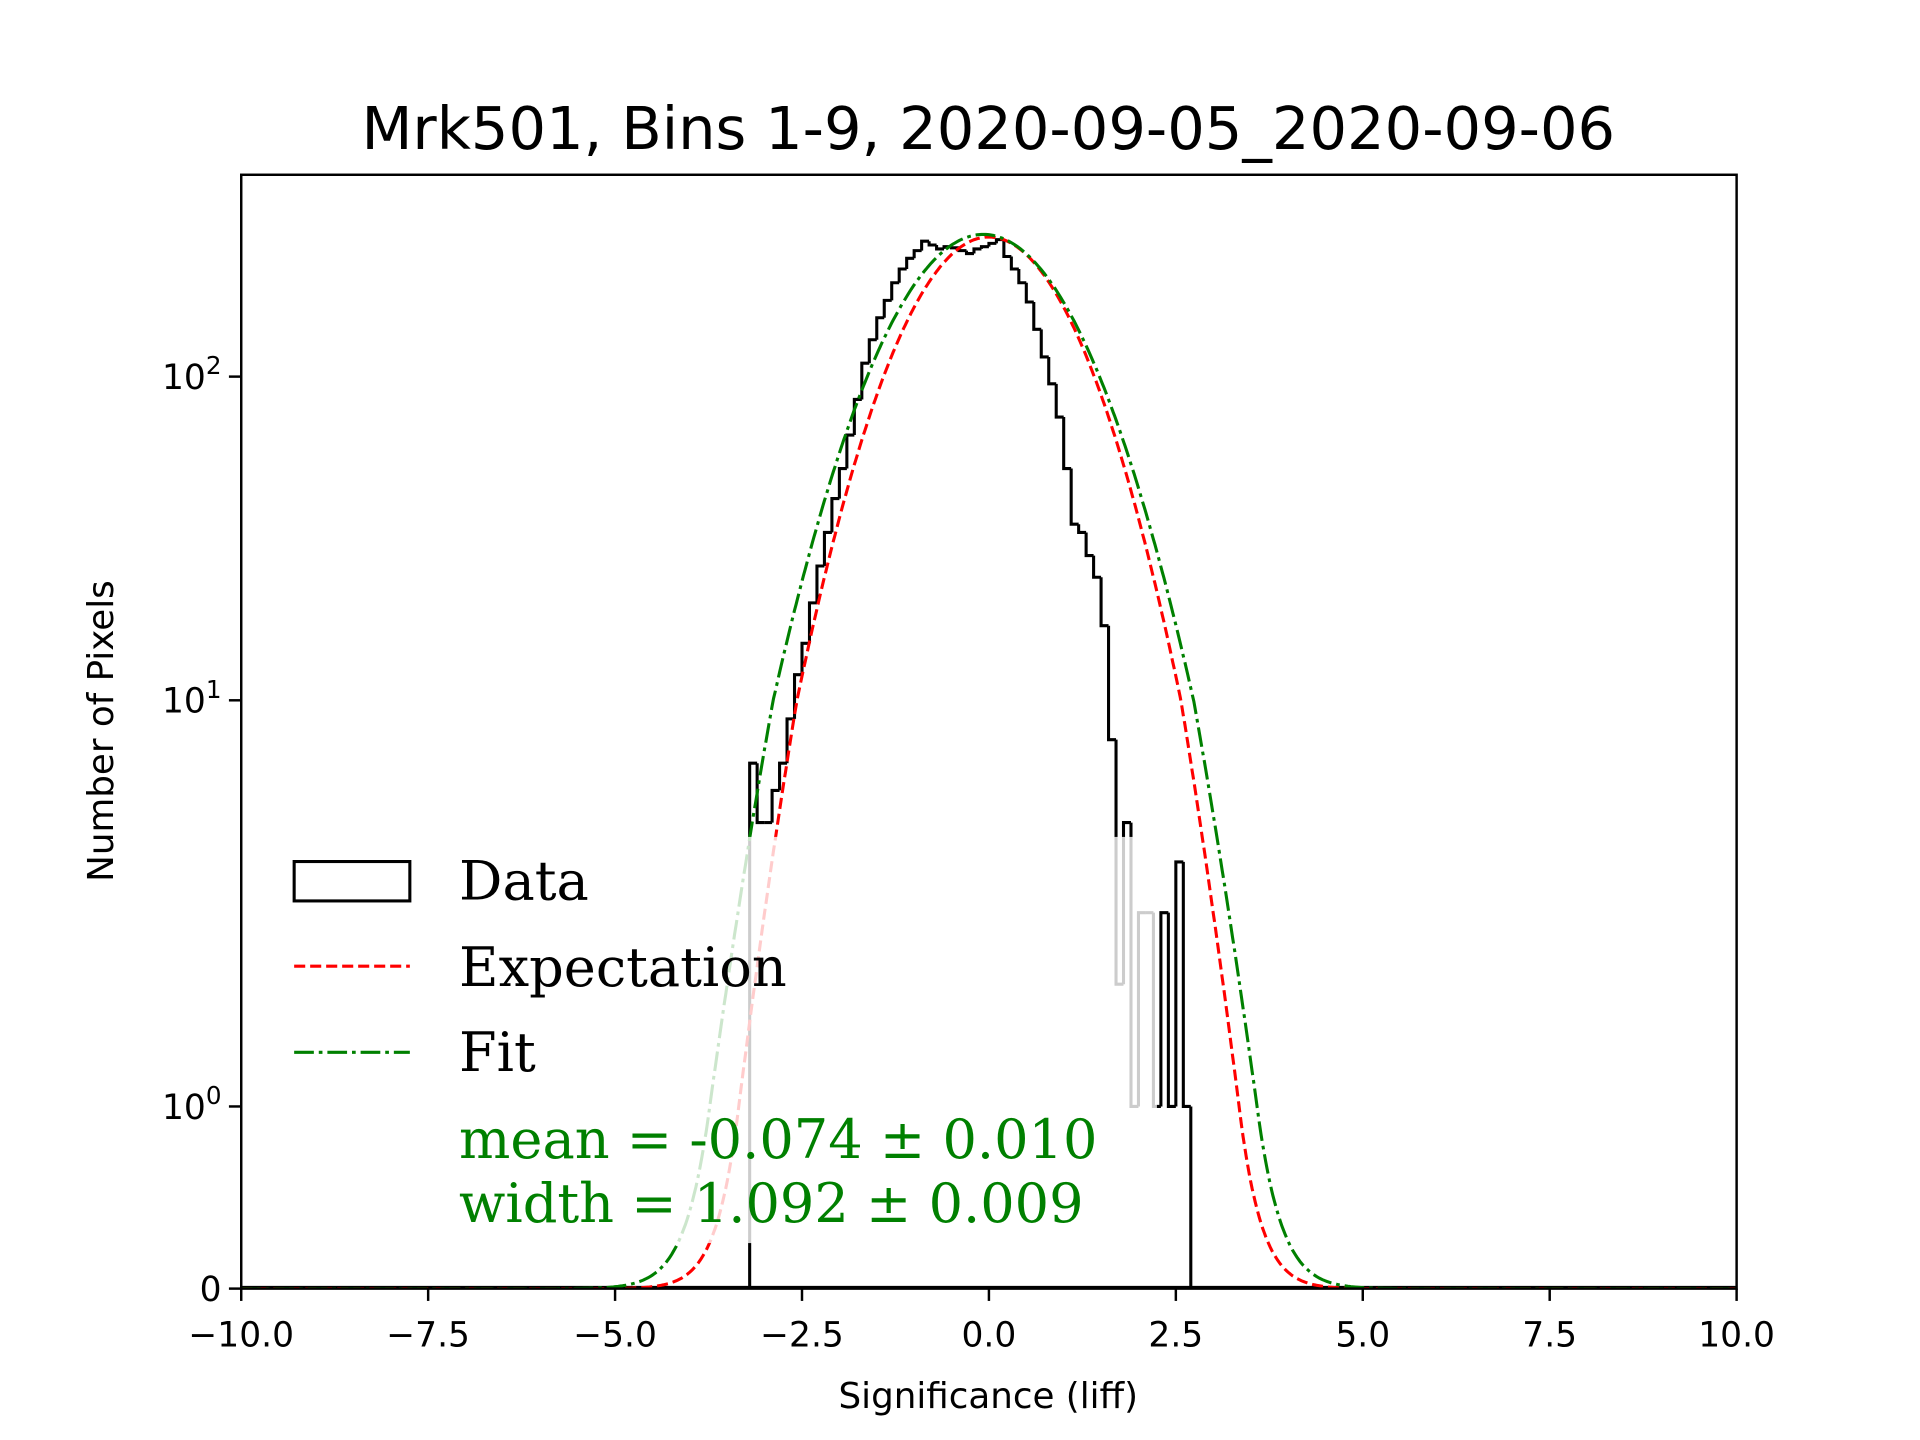 The height and width of the screenshot is (1440, 1920). I want to click on y-tick-exponent: 2, so click(214, 365).